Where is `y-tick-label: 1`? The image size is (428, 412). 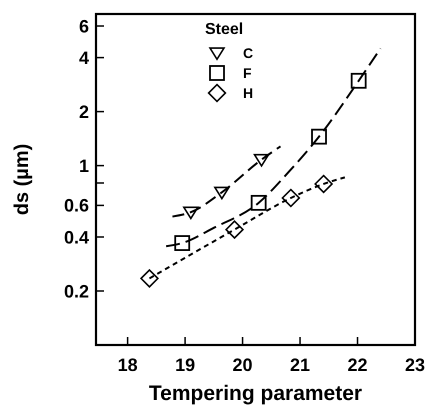 y-tick-label: 1 is located at coordinates (83, 166).